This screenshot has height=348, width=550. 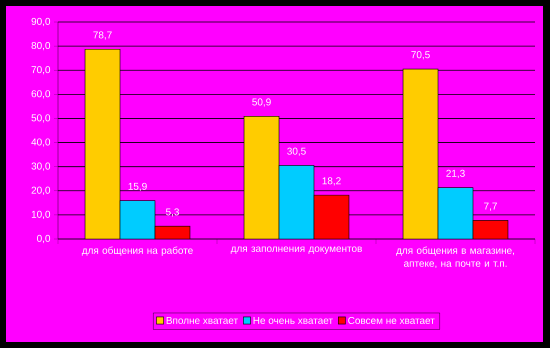 What do you see at coordinates (41, 70) in the screenshot?
I see `y-tick-label: 70,0` at bounding box center [41, 70].